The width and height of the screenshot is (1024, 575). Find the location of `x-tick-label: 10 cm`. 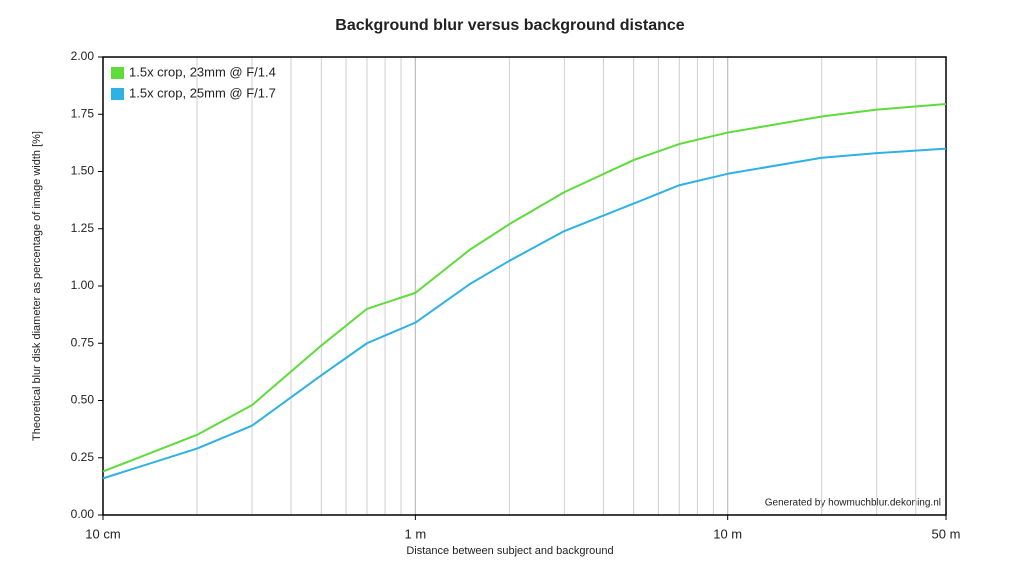

x-tick-label: 10 cm is located at coordinates (102, 533).